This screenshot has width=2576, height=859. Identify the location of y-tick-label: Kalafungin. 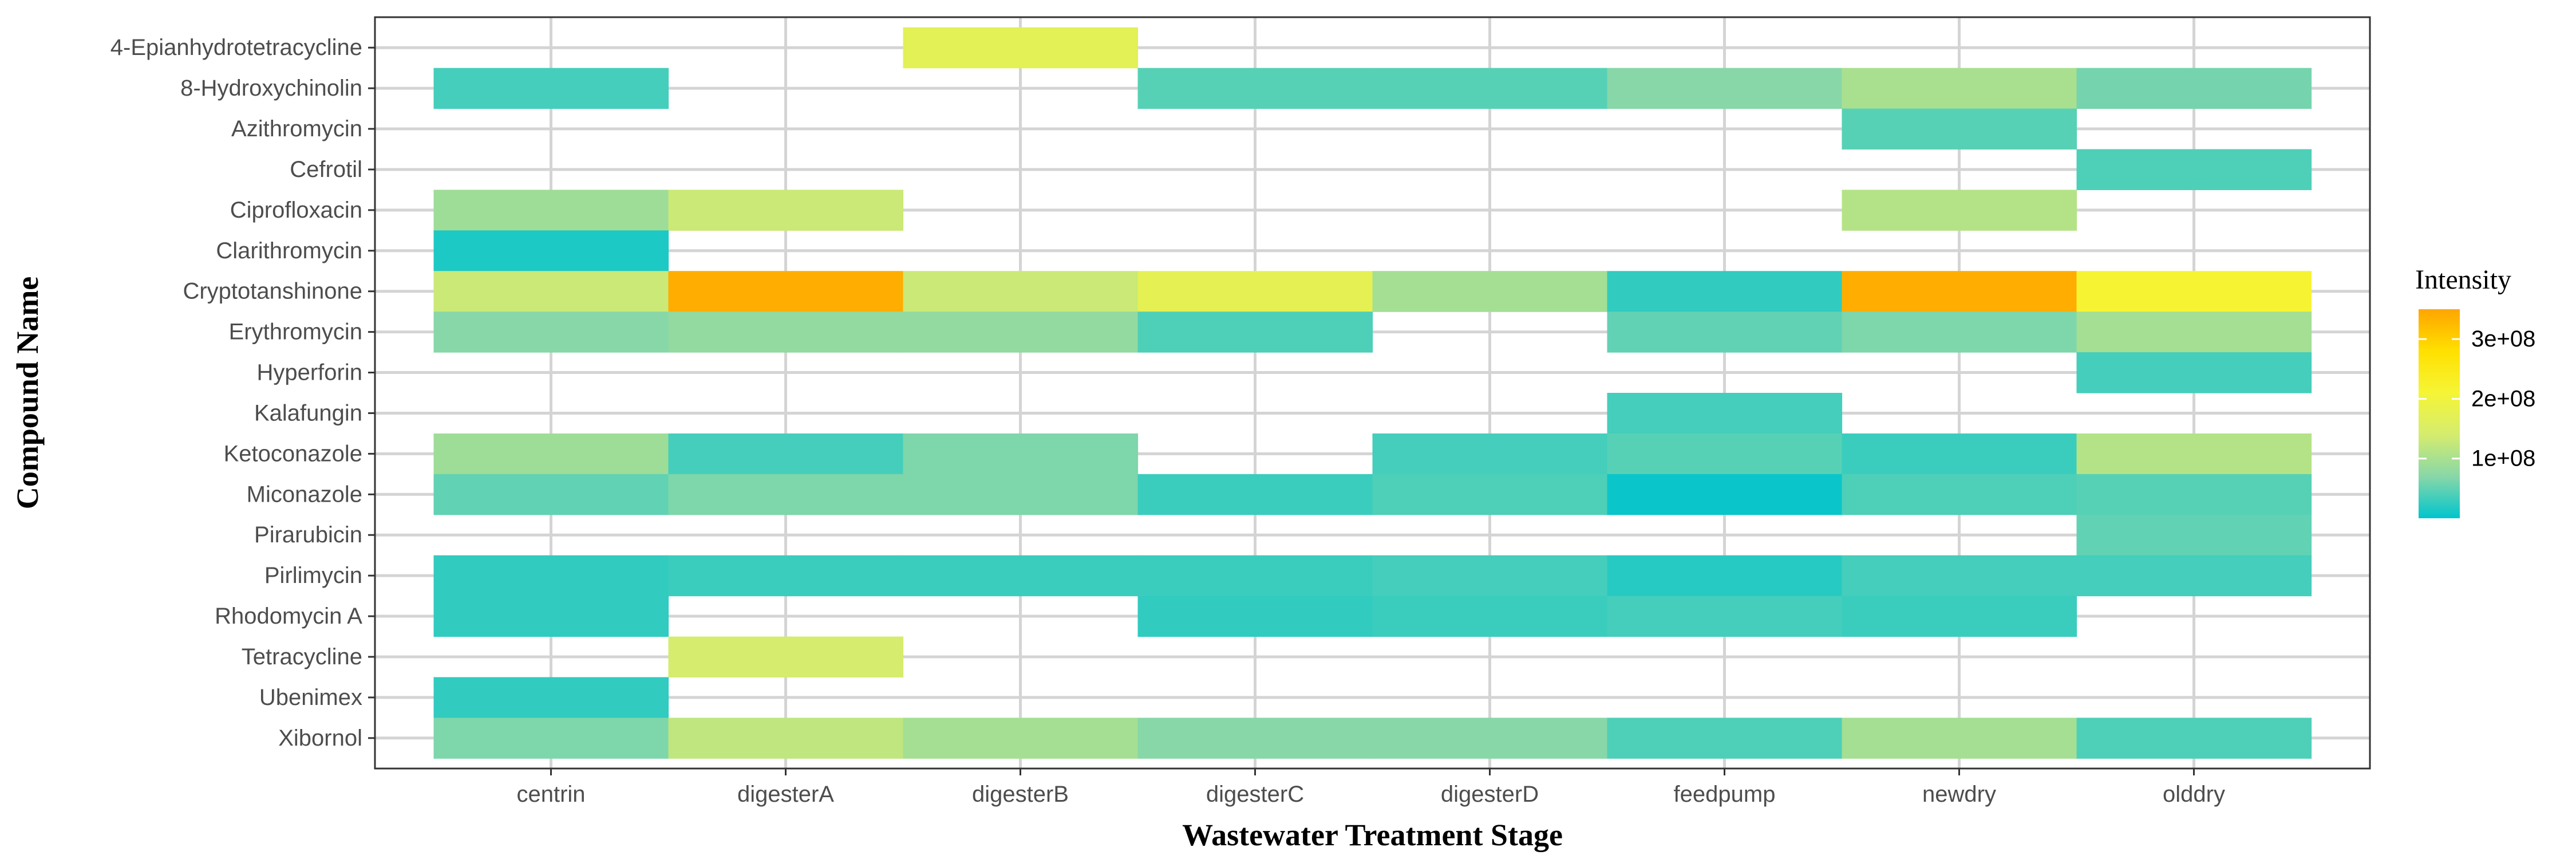
(308, 412).